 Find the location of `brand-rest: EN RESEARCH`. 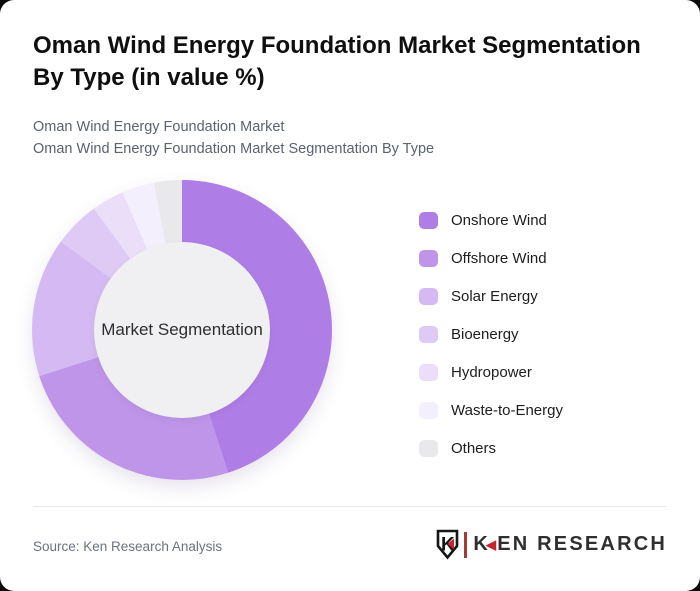

brand-rest: EN RESEARCH is located at coordinates (582, 544).